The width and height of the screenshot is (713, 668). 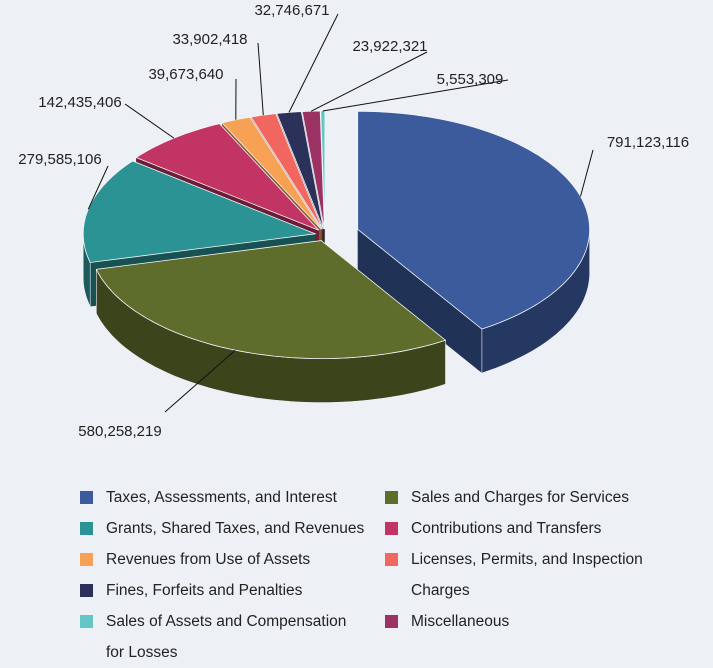 I want to click on data-label: 580,258,219, so click(x=119, y=431).